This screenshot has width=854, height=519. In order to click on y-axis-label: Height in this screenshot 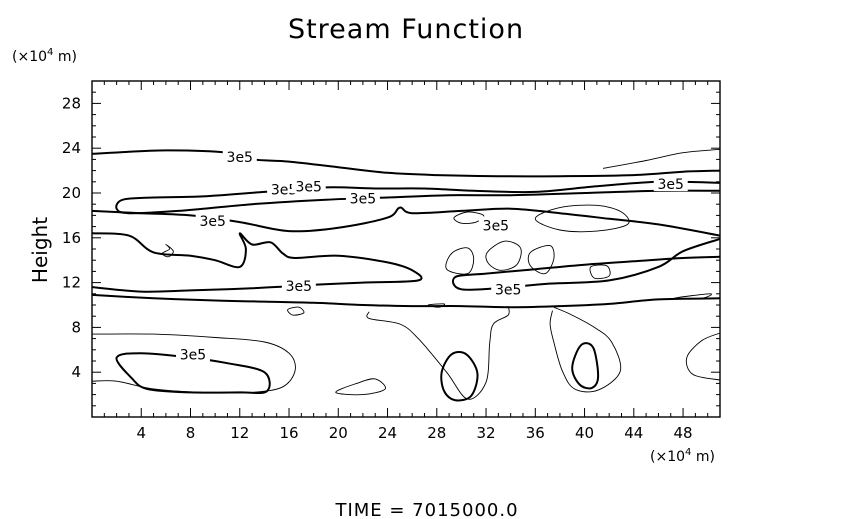, I will do `click(40, 250)`.